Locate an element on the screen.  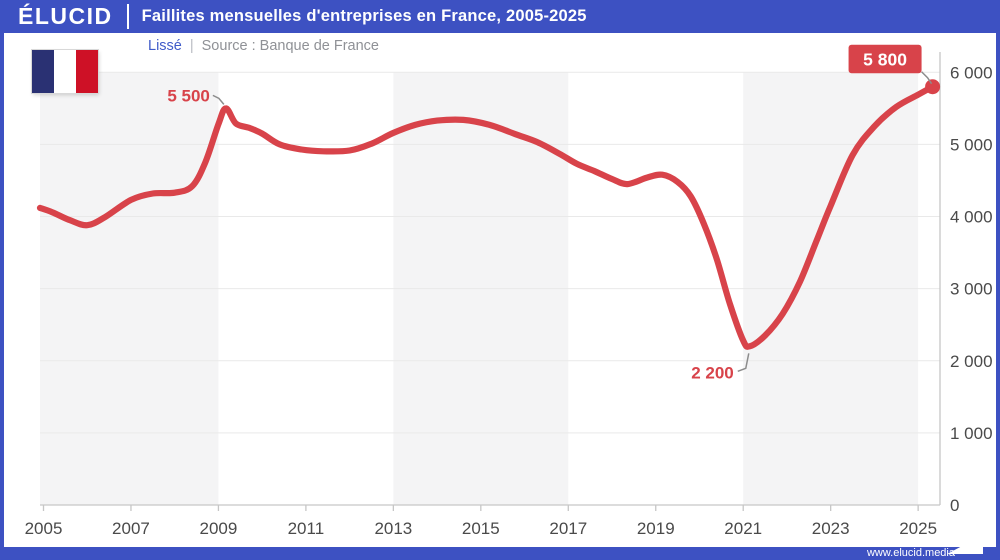
elucid-arrow-icon is located at coordinates (969, 542).